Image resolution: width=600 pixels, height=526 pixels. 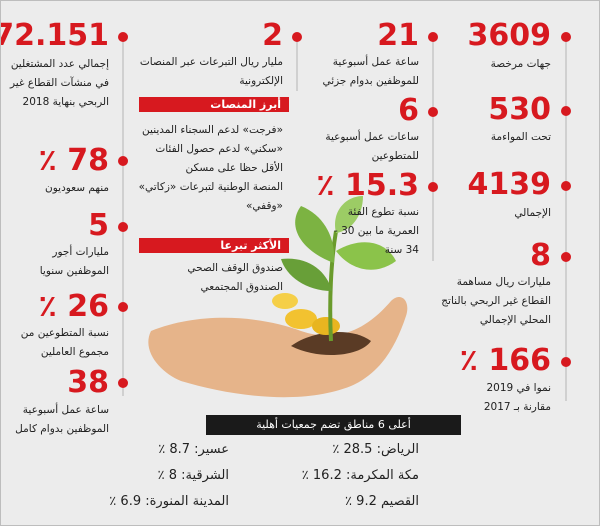 What do you see at coordinates (519, 109) in the screenshot?
I see `stat-number: 530` at bounding box center [519, 109].